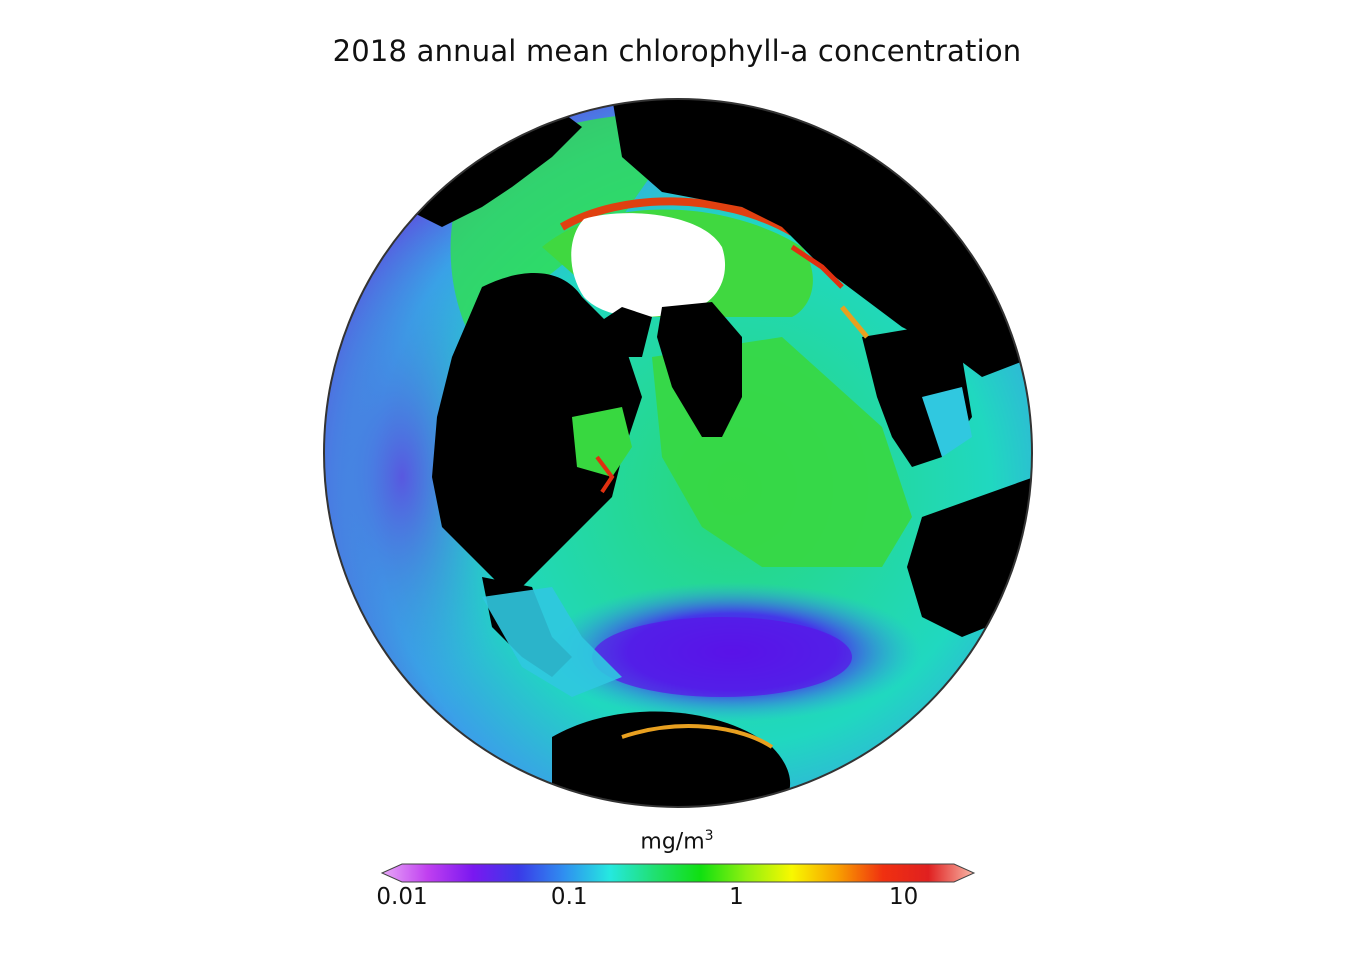 This screenshot has height=965, width=1354. What do you see at coordinates (671, 759) in the screenshot?
I see `south-america-land` at bounding box center [671, 759].